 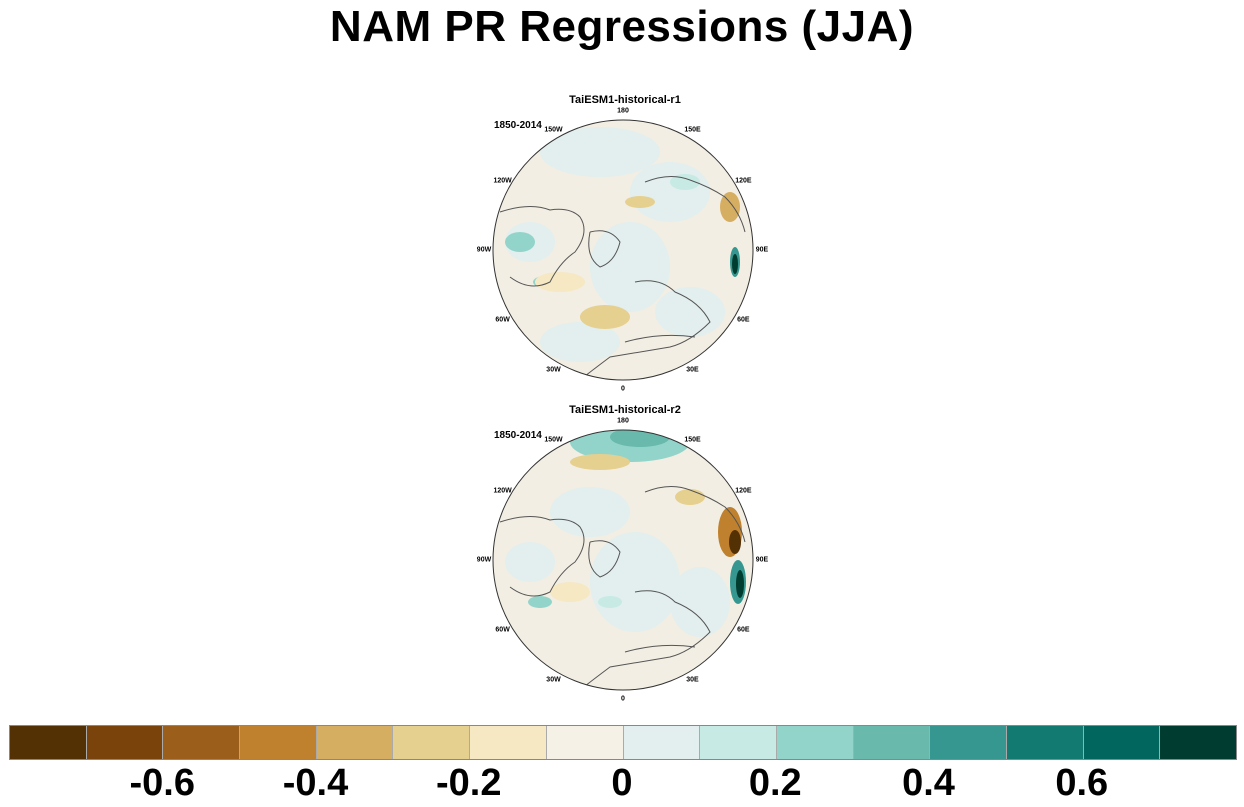 What do you see at coordinates (1082, 783) in the screenshot?
I see `colorbar-tick-label: 0.6` at bounding box center [1082, 783].